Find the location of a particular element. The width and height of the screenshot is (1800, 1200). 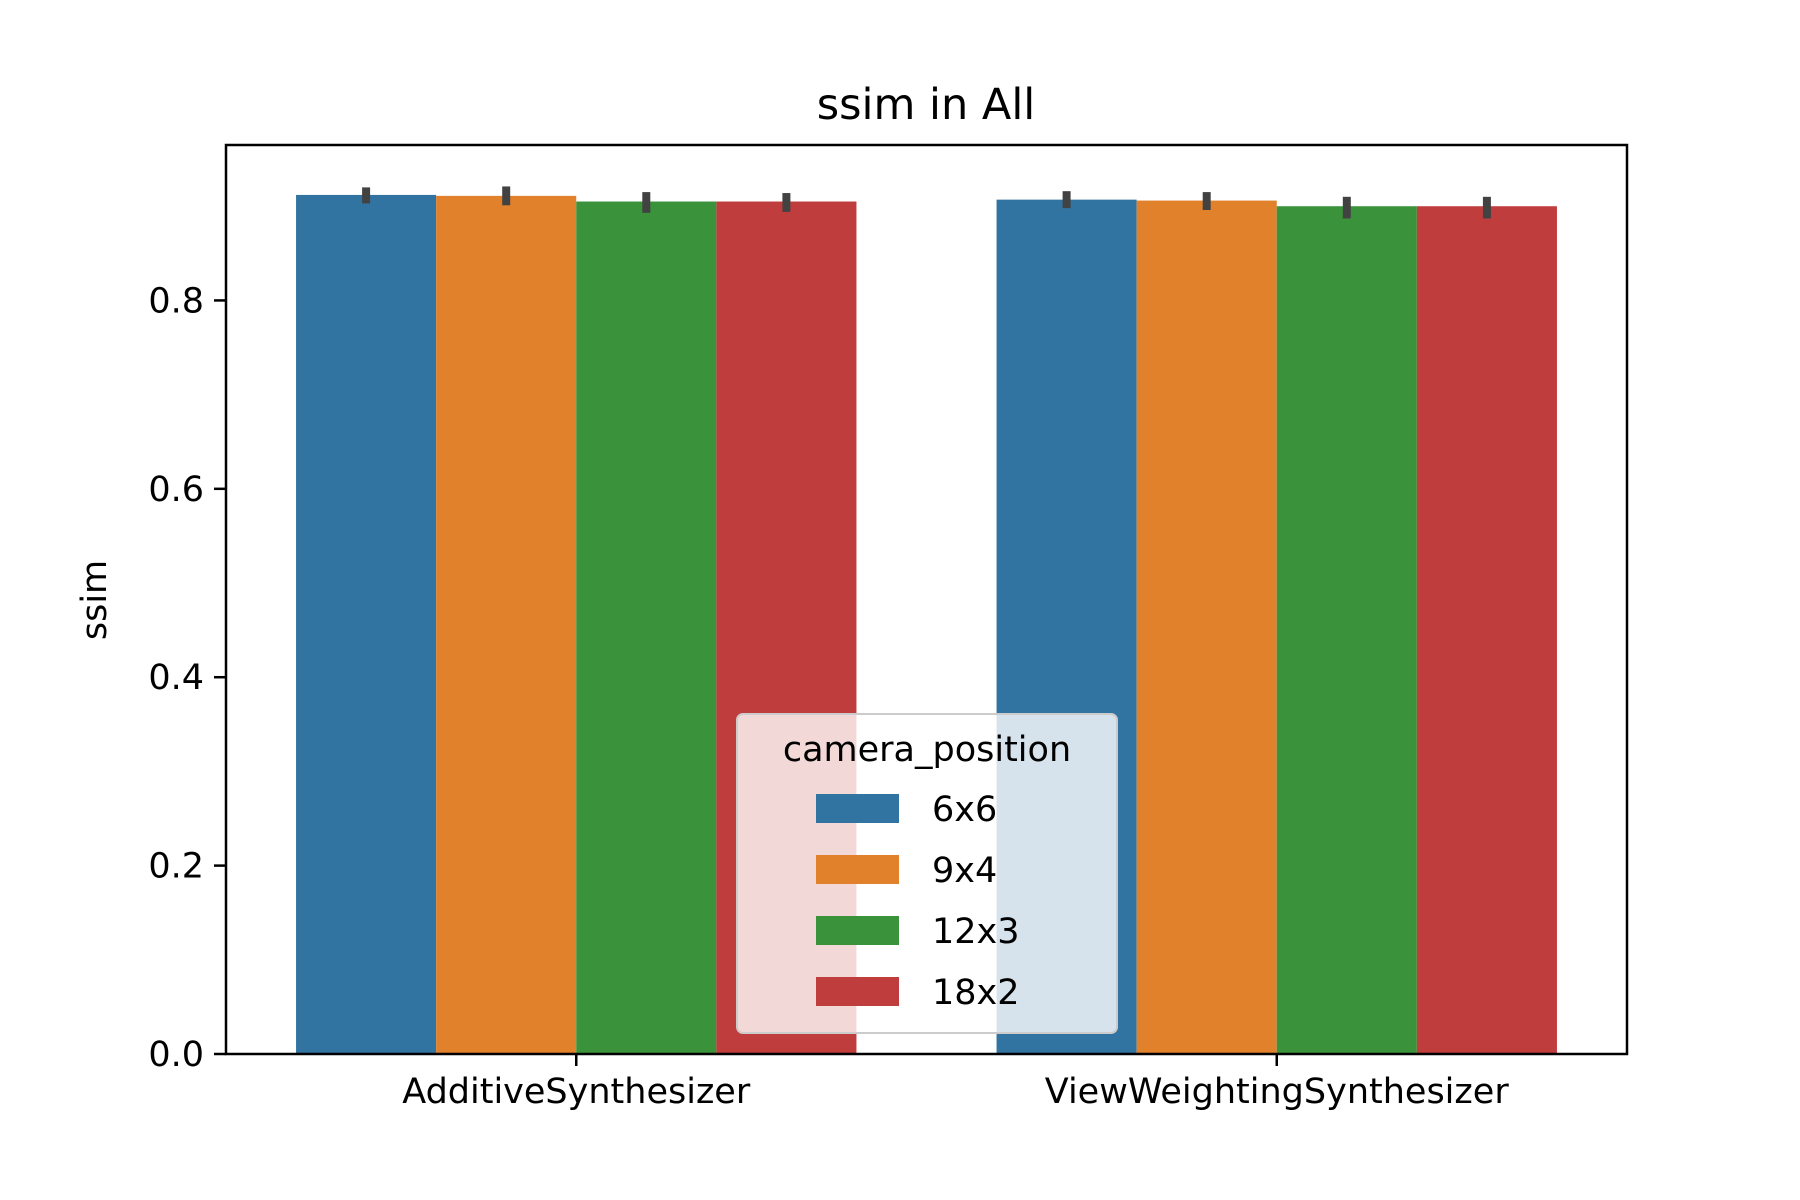

y-tick-label: 0.6 is located at coordinates (176, 490).